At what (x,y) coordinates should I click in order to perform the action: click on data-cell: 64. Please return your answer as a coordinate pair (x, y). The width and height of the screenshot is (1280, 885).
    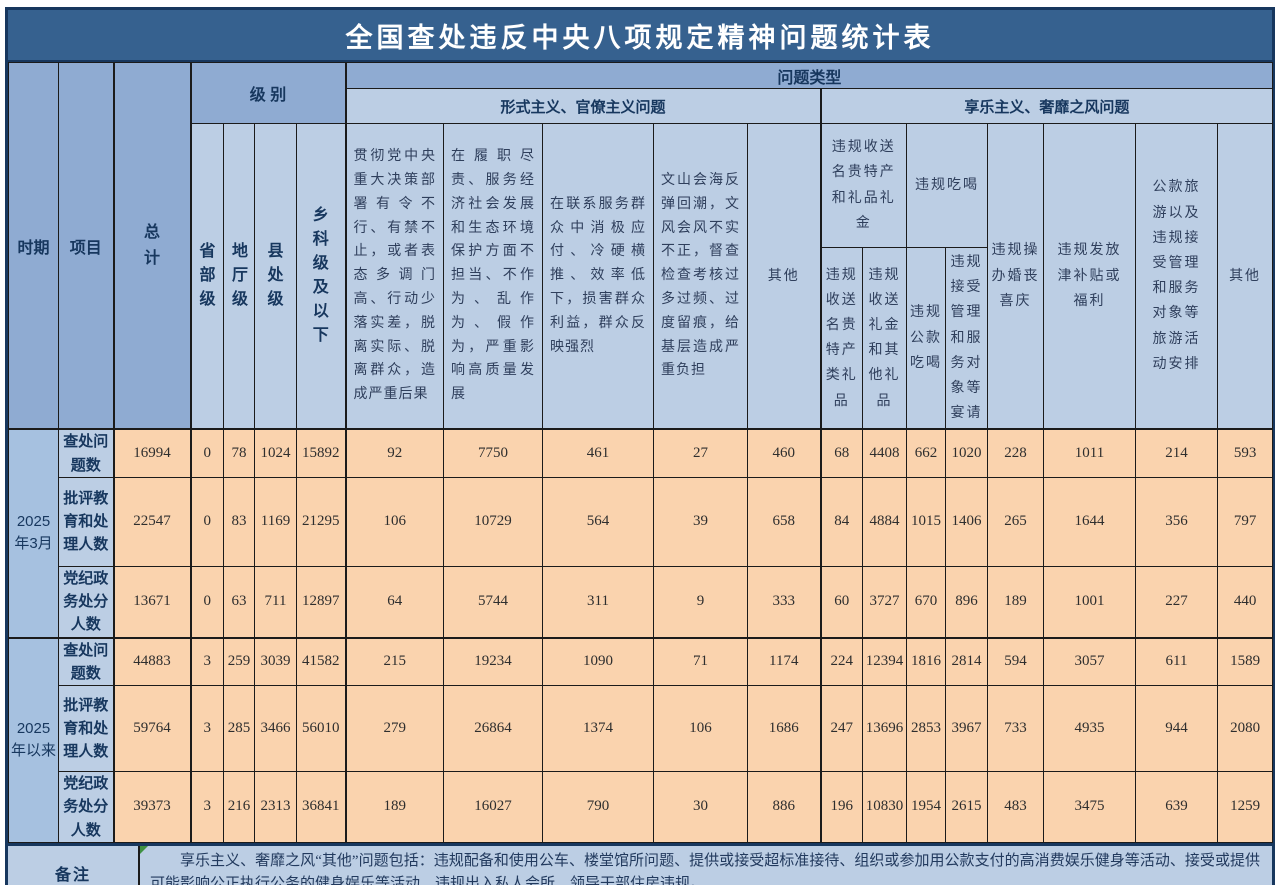
    Looking at the image, I should click on (394, 602).